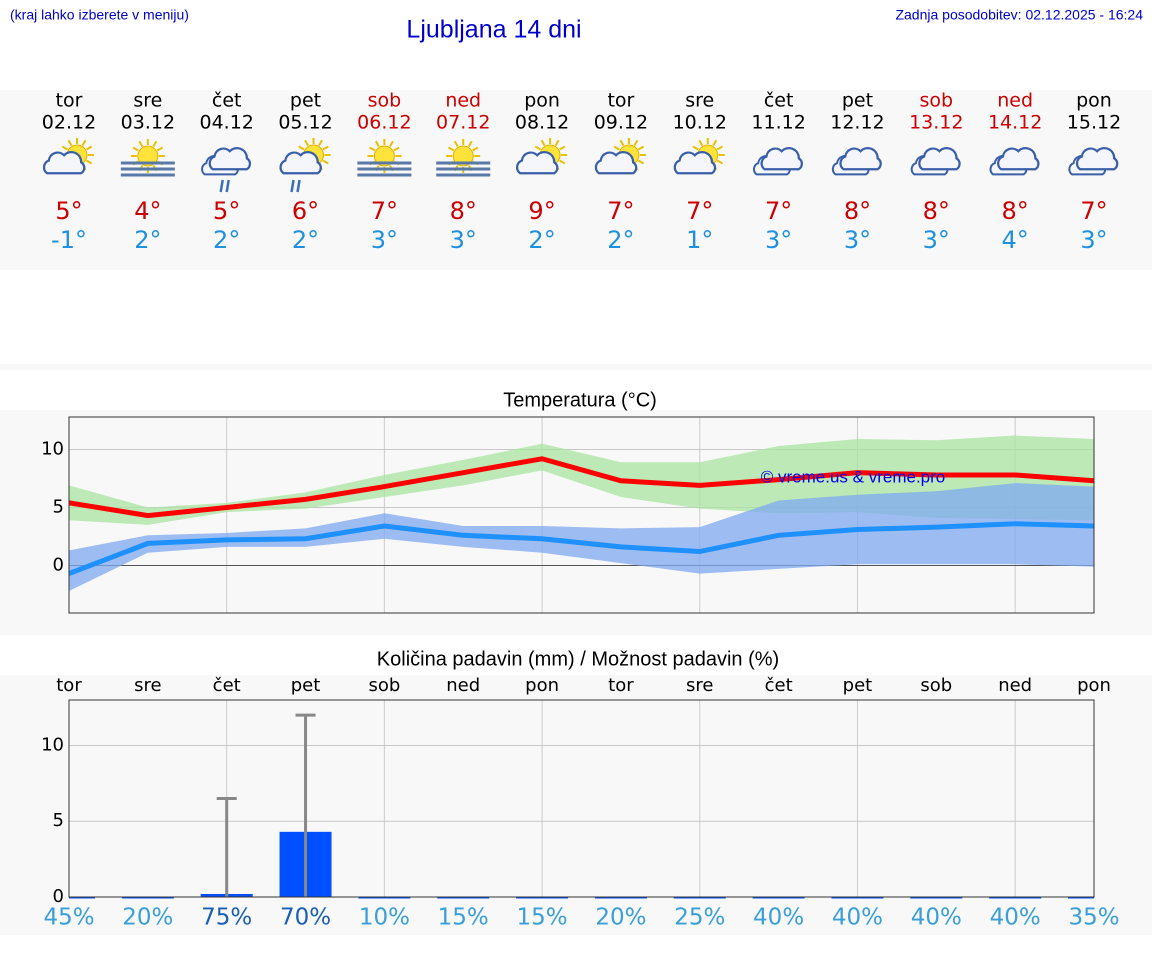 The width and height of the screenshot is (1152, 975). Describe the element at coordinates (226, 123) in the screenshot. I see `date: 04.12` at that location.